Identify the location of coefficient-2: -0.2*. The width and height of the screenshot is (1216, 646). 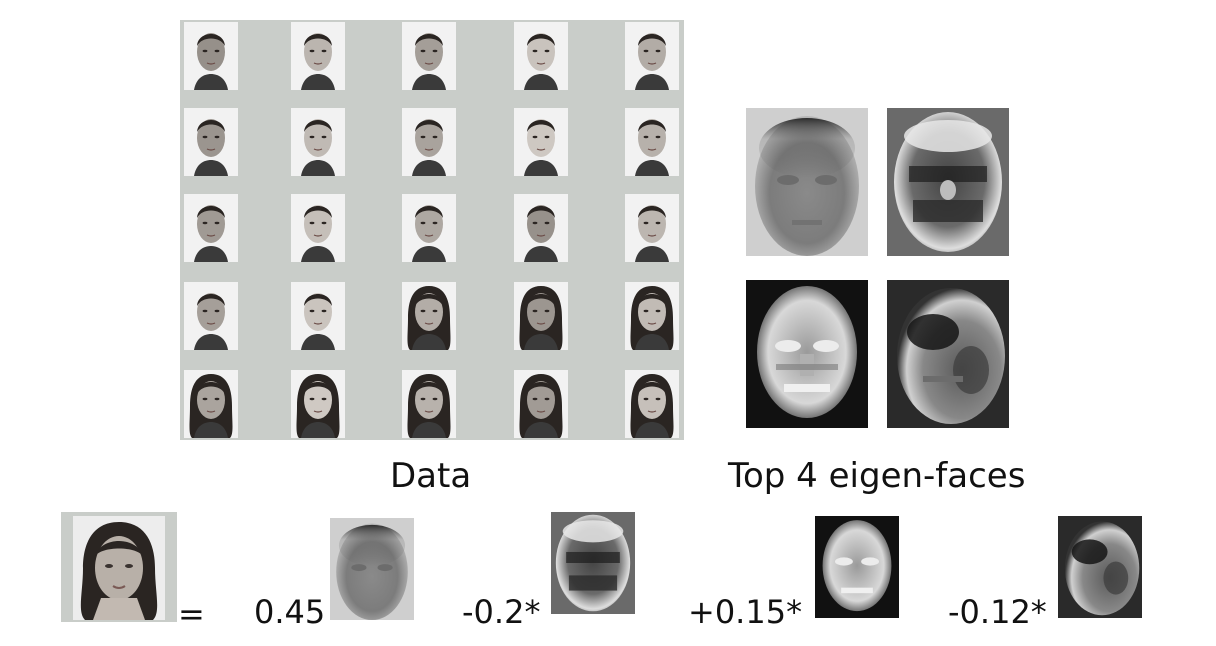
(501, 612).